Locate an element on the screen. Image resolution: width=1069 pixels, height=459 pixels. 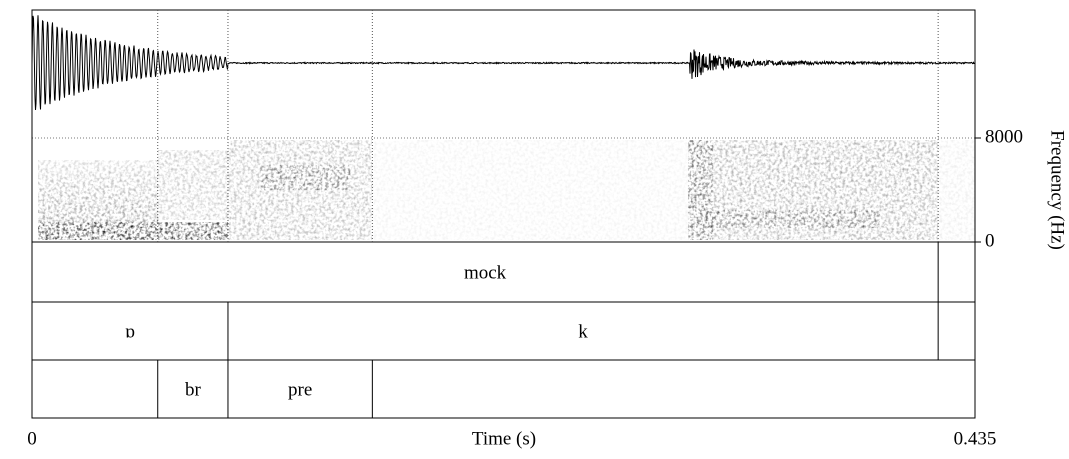
x-tick-label: 0.435 is located at coordinates (975, 438).